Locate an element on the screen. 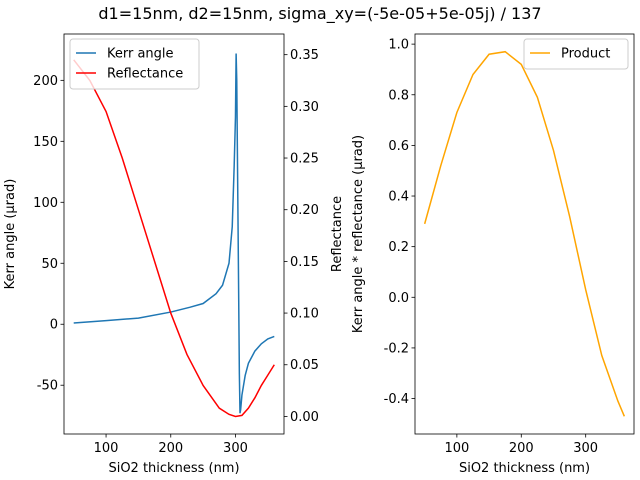 The height and width of the screenshot is (480, 640). y2-tick-label: 0.10 is located at coordinates (304, 314).